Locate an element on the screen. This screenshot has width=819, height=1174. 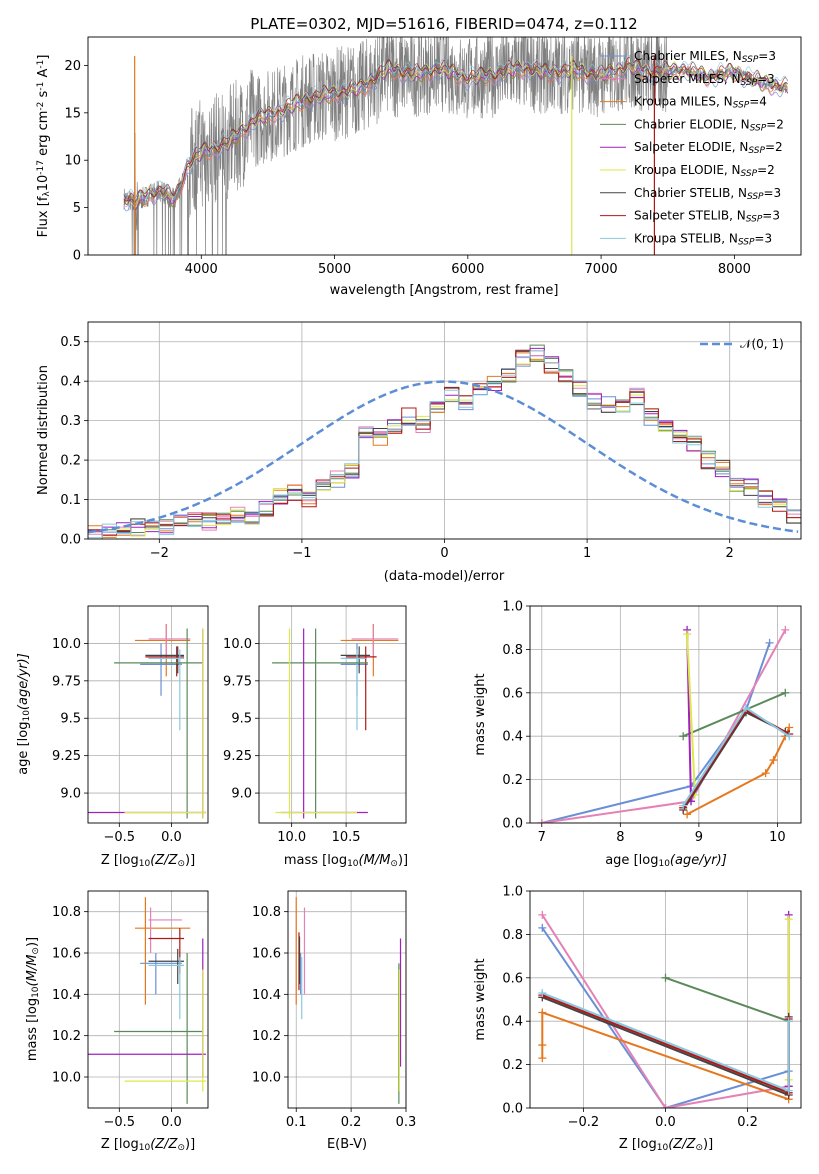
x-tick-label: 0.1 is located at coordinates (296, 1122).